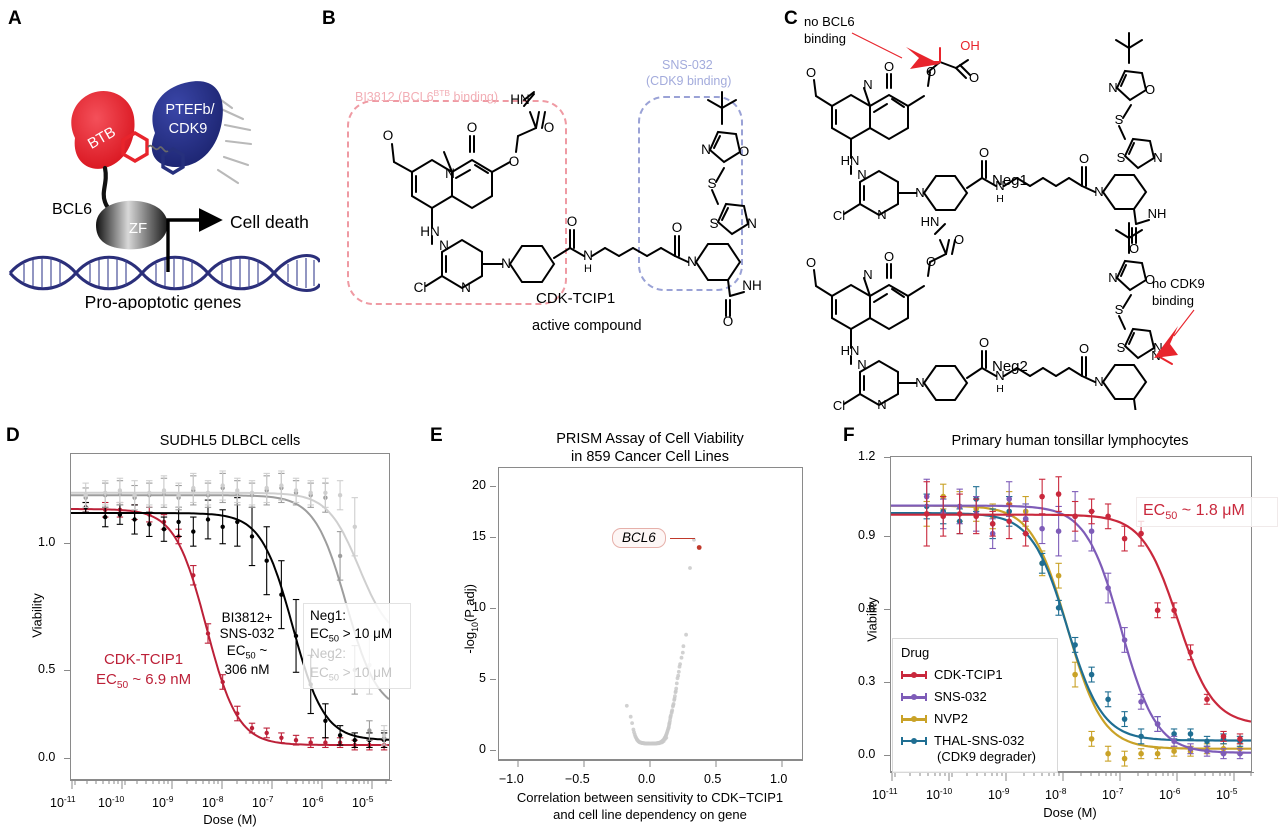 The image size is (1280, 831). What do you see at coordinates (479, 607) in the screenshot?
I see `panel-e-ytick-2: 10` at bounding box center [479, 607].